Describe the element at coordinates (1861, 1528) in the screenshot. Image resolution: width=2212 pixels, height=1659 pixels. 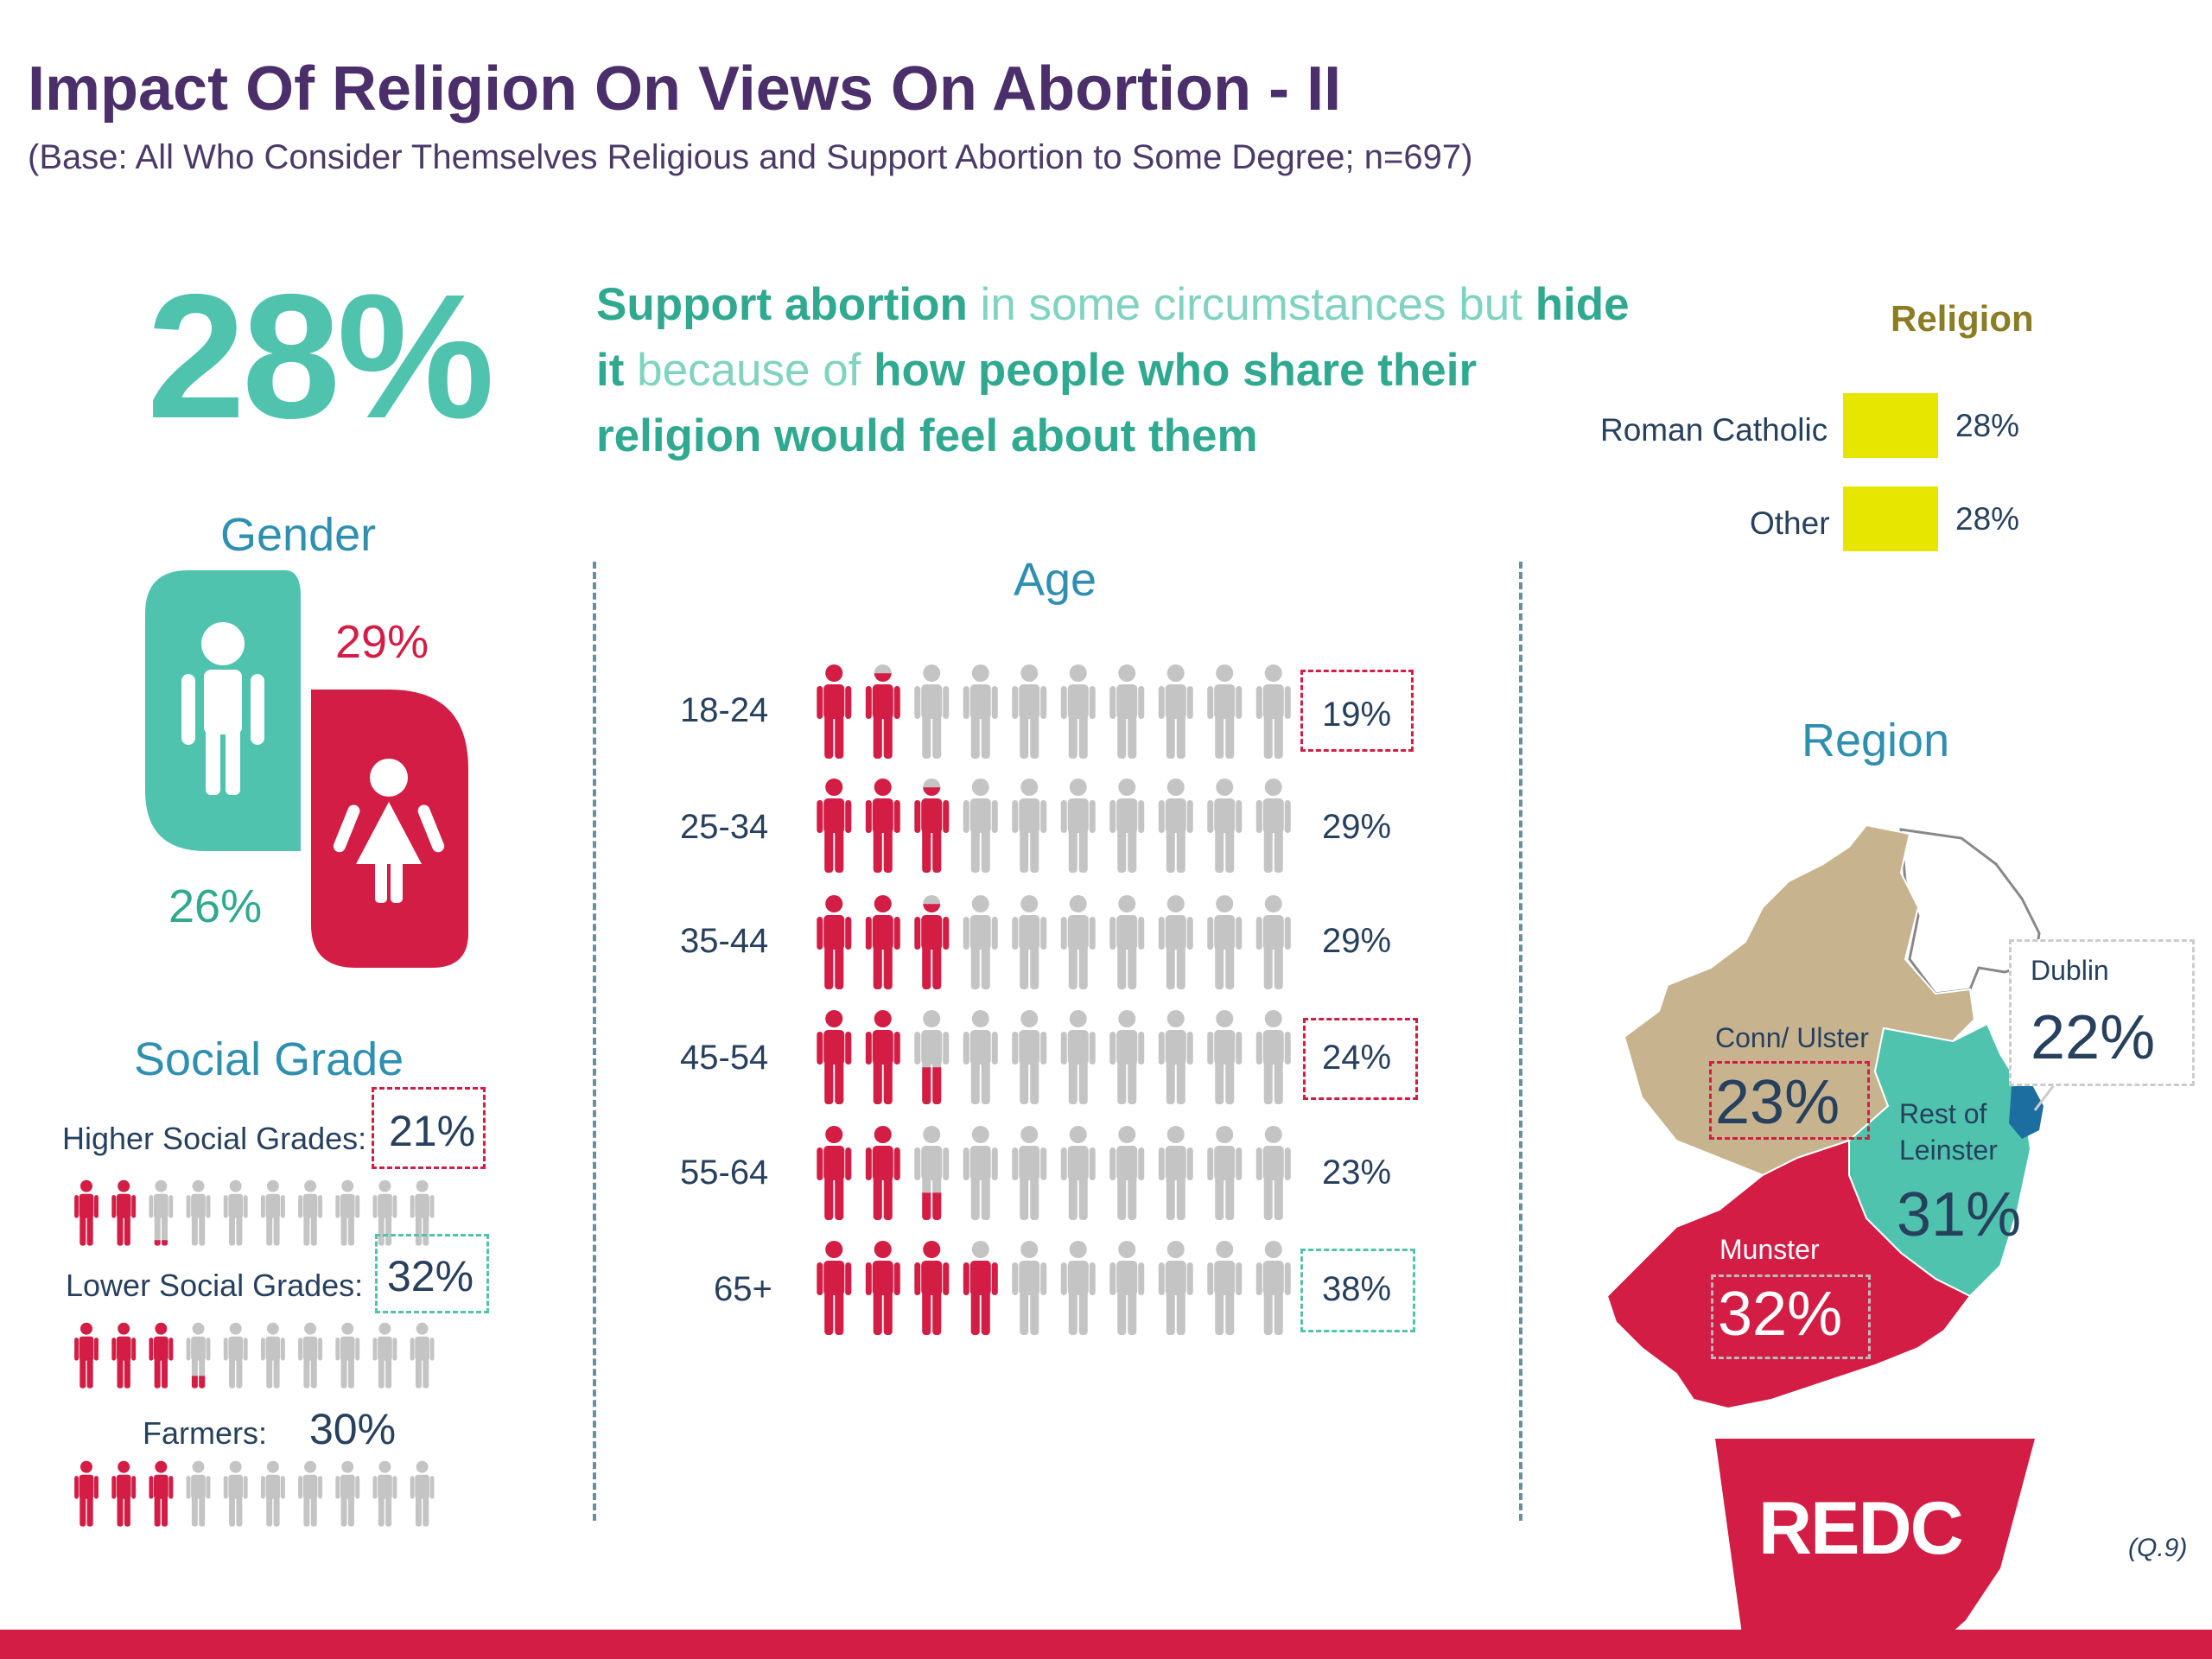
I see `redc-logo: REDC` at that location.